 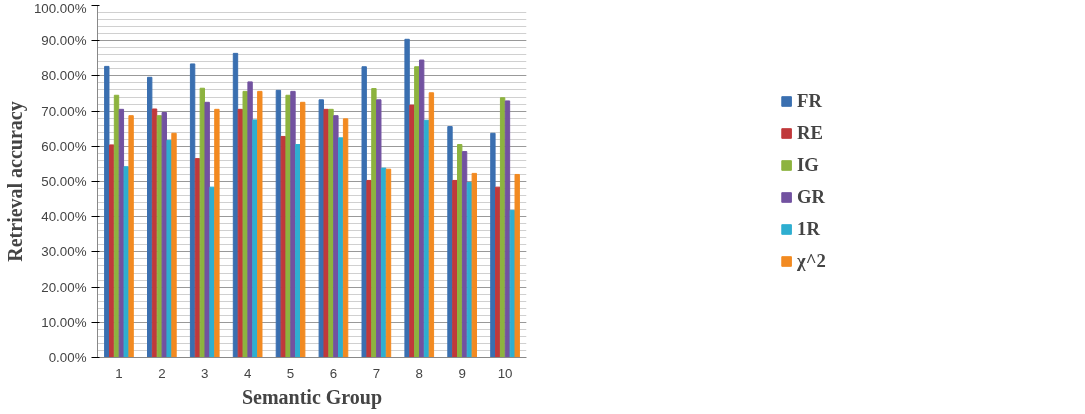 I want to click on x-tick-label: 9, so click(x=462, y=373).